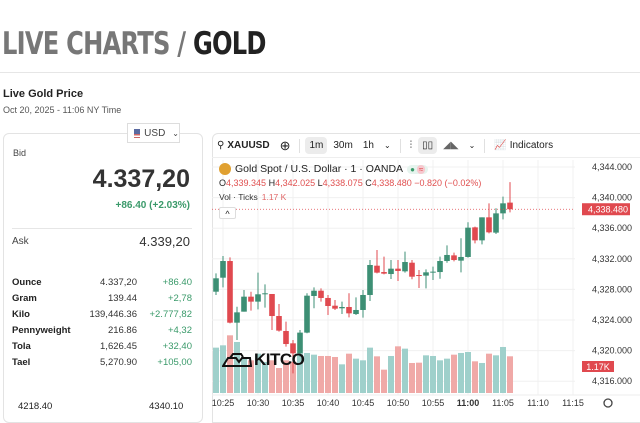 The width and height of the screenshot is (640, 423). What do you see at coordinates (421, 169) in the screenshot?
I see `wave-icon: ≈` at bounding box center [421, 169].